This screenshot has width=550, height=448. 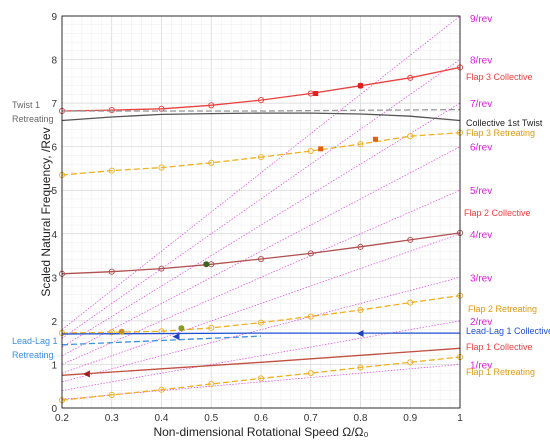 What do you see at coordinates (112, 418) in the screenshot?
I see `x-tick-label: 0.3` at bounding box center [112, 418].